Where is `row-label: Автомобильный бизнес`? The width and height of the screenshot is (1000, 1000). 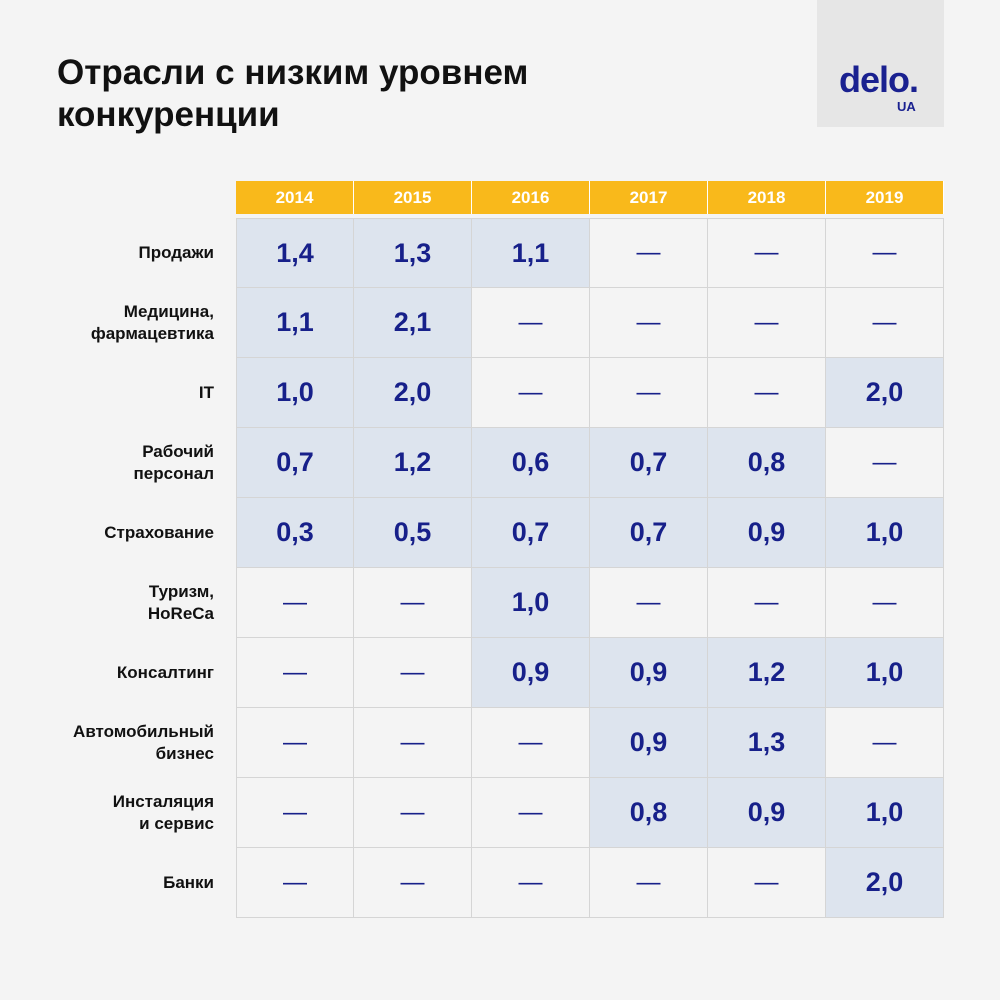 row-label: Автомобильный бизнес is located at coordinates (107, 743).